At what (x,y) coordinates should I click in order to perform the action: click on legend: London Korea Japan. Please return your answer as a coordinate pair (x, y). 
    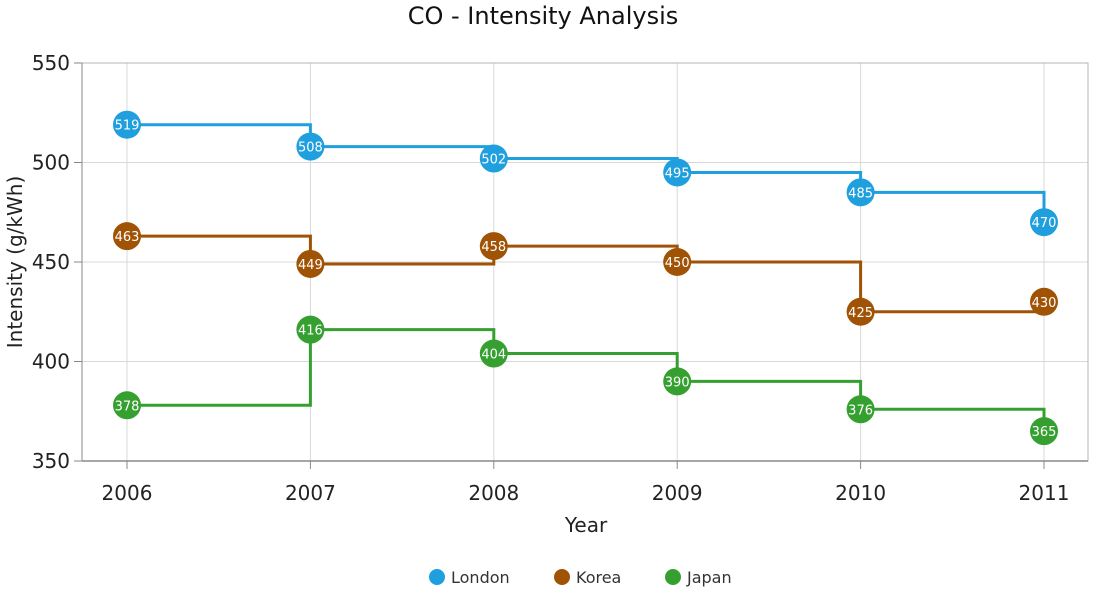
    Looking at the image, I should click on (580, 577).